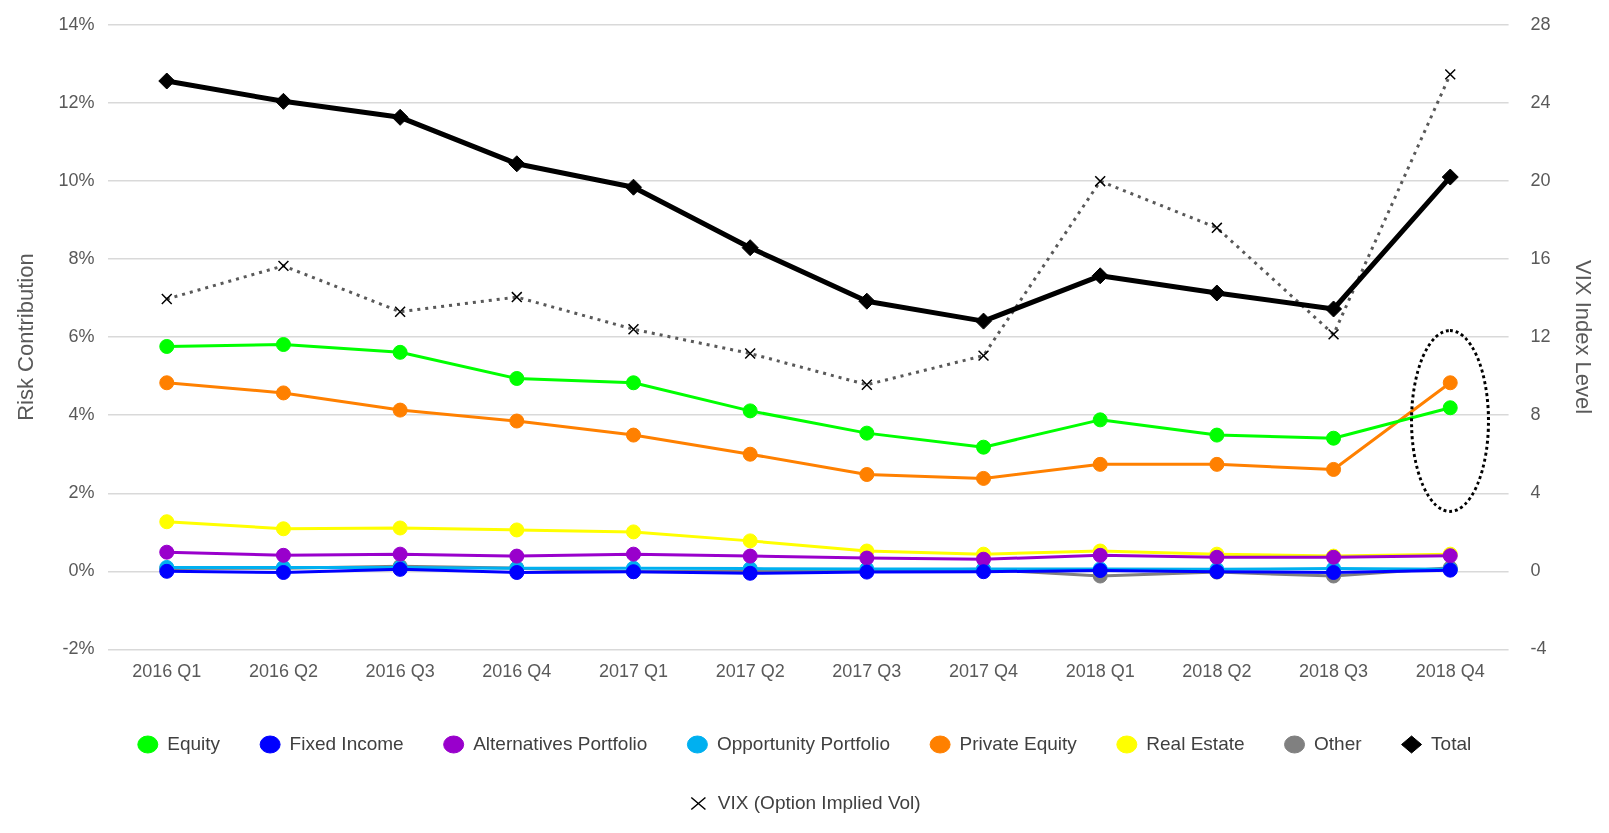 Image resolution: width=1609 pixels, height=833 pixels. Describe the element at coordinates (194, 743) in the screenshot. I see `legend-label: Equity` at that location.